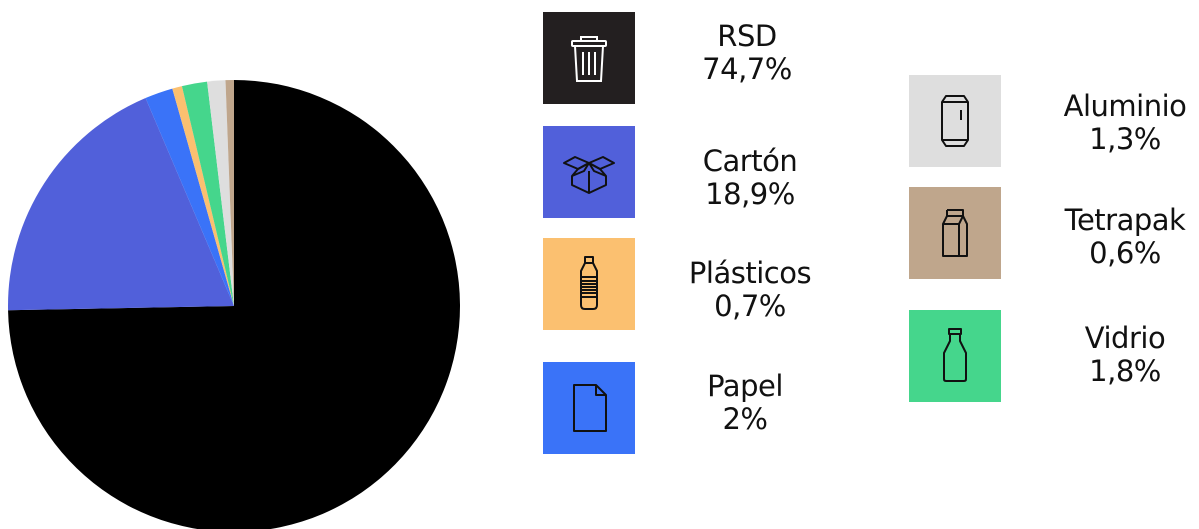 This screenshot has height=529, width=1199. Describe the element at coordinates (1125, 354) in the screenshot. I see `legend-label-vidrio: Vidrio 1,8%` at that location.